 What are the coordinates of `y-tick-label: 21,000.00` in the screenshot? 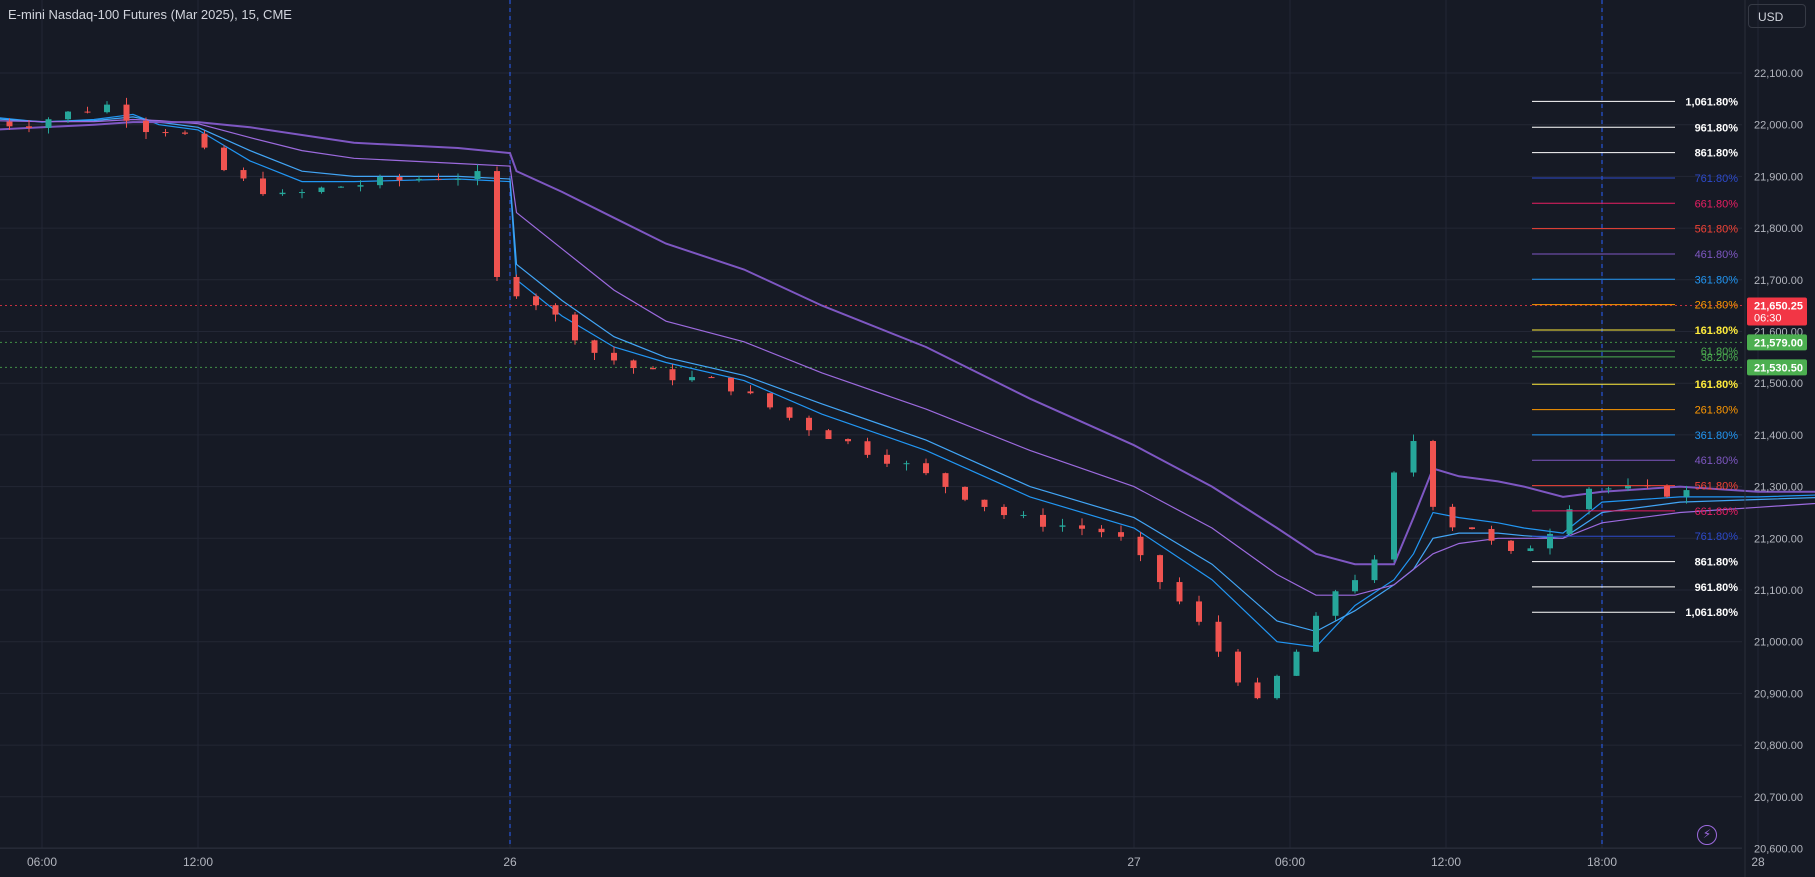 It's located at (1778, 643).